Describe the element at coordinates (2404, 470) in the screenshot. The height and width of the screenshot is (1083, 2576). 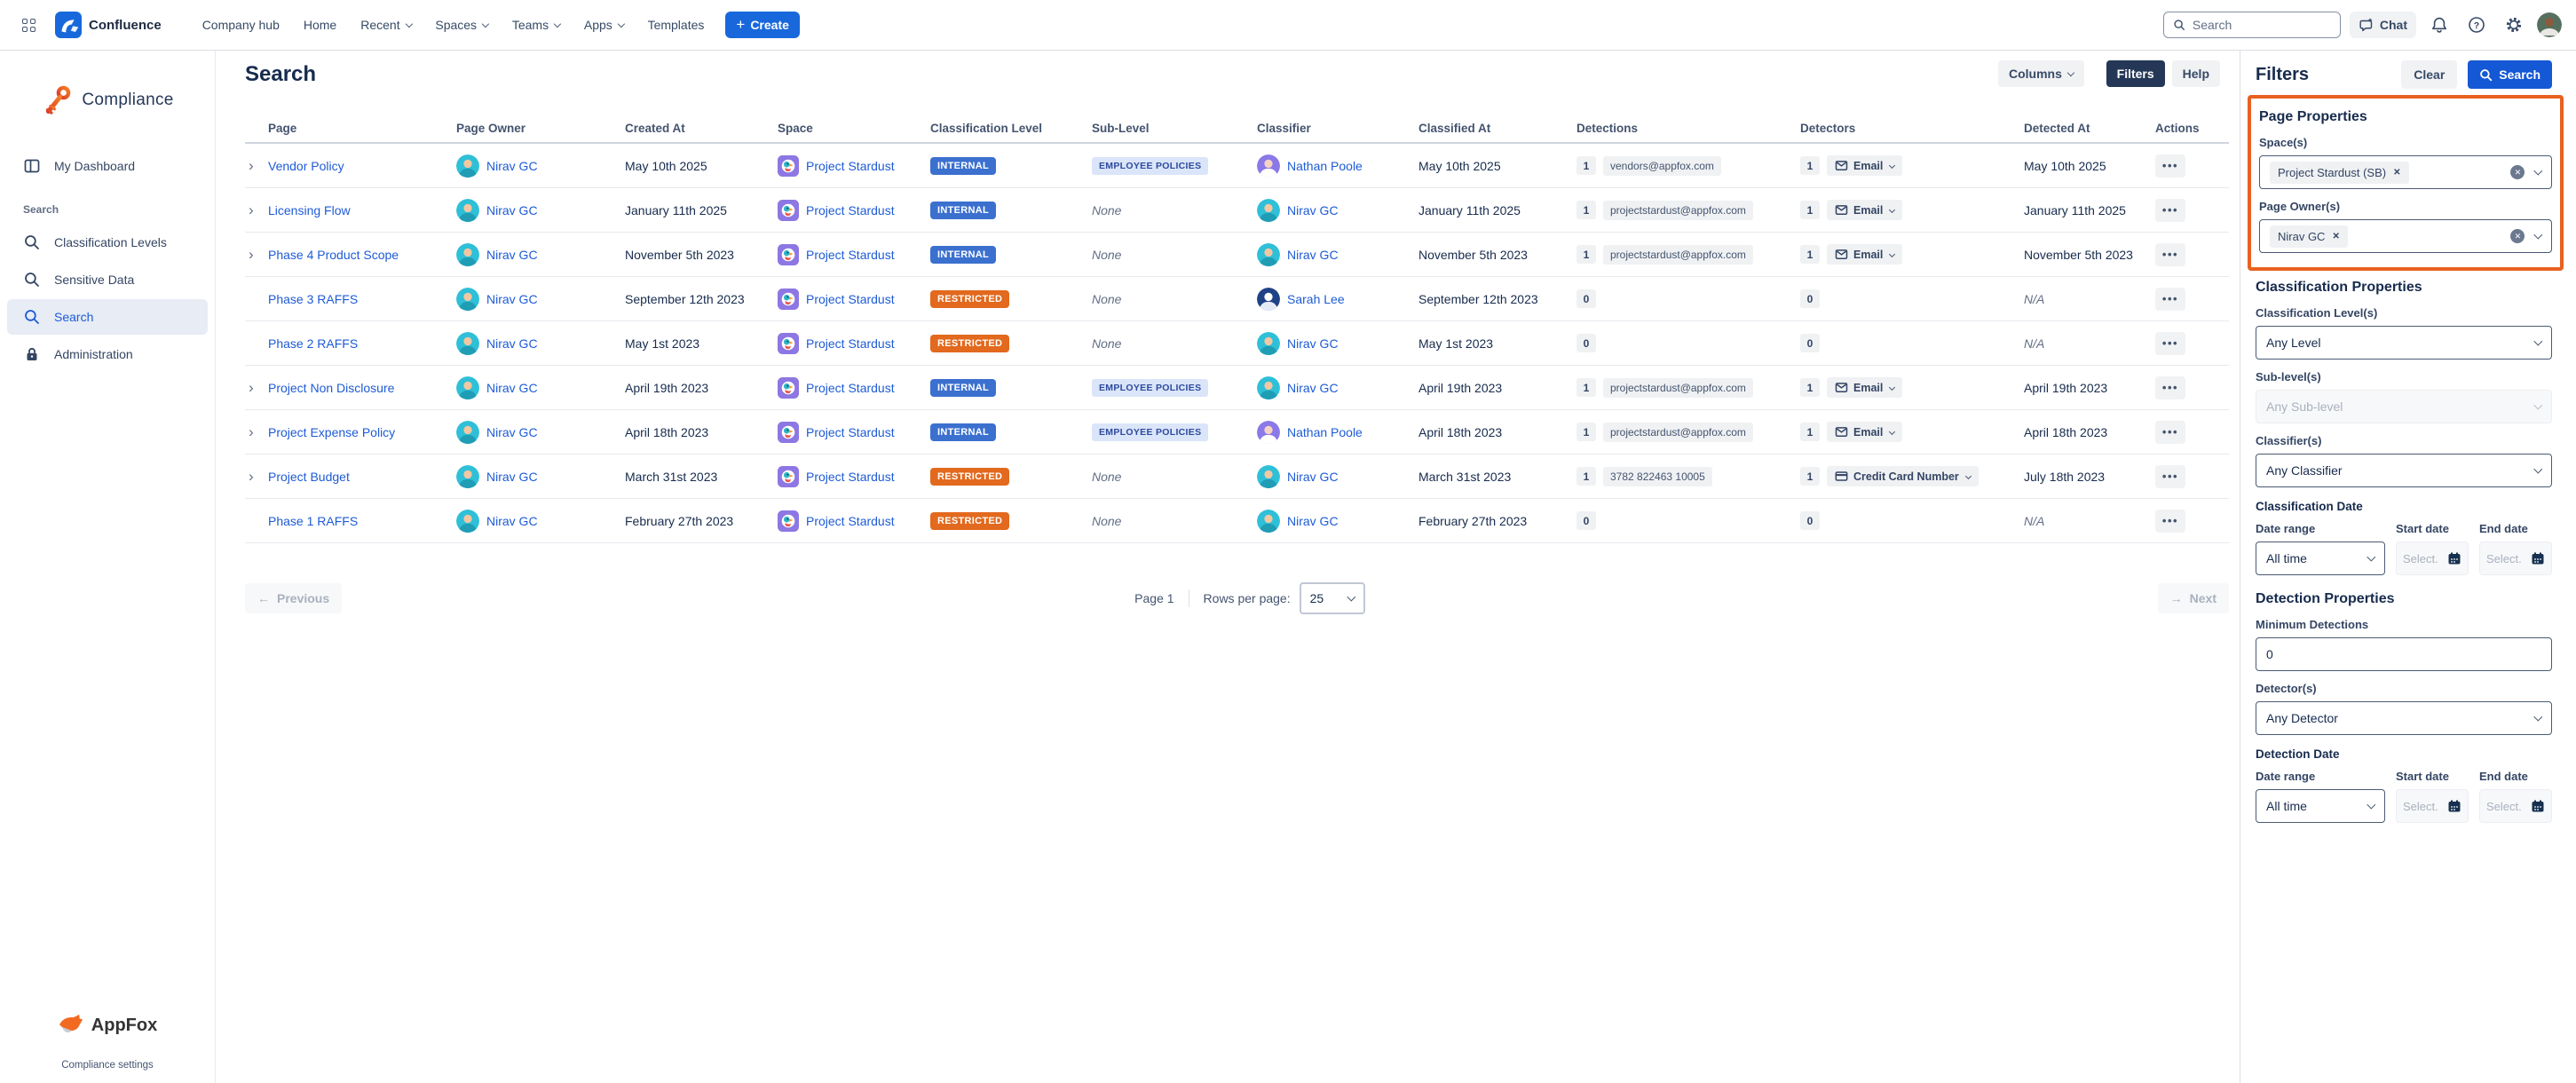
I see `classifier-select: Any Classifier` at that location.